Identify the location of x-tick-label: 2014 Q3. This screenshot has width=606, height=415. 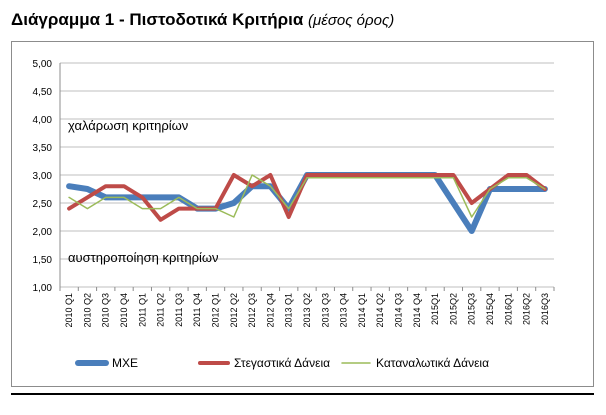
(398, 310).